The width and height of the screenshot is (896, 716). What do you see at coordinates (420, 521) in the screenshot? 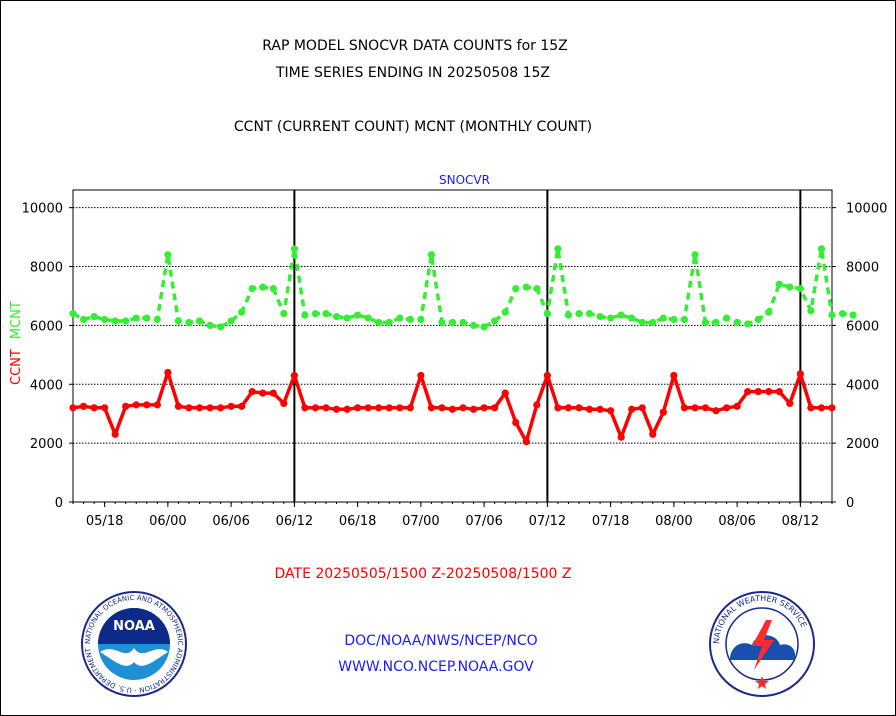
I see `xtick-label: 07/00` at bounding box center [420, 521].